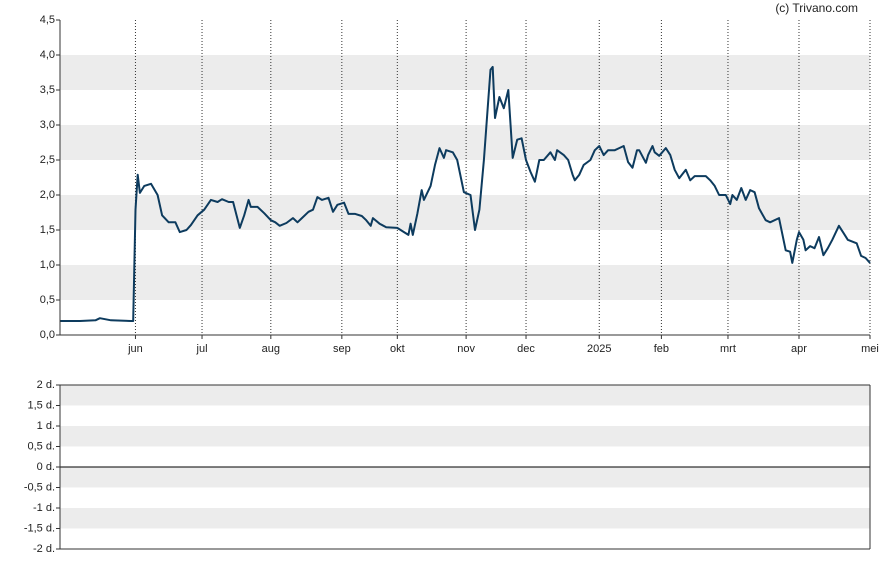  What do you see at coordinates (47, 265) in the screenshot?
I see `y-tick-label: 1,0` at bounding box center [47, 265].